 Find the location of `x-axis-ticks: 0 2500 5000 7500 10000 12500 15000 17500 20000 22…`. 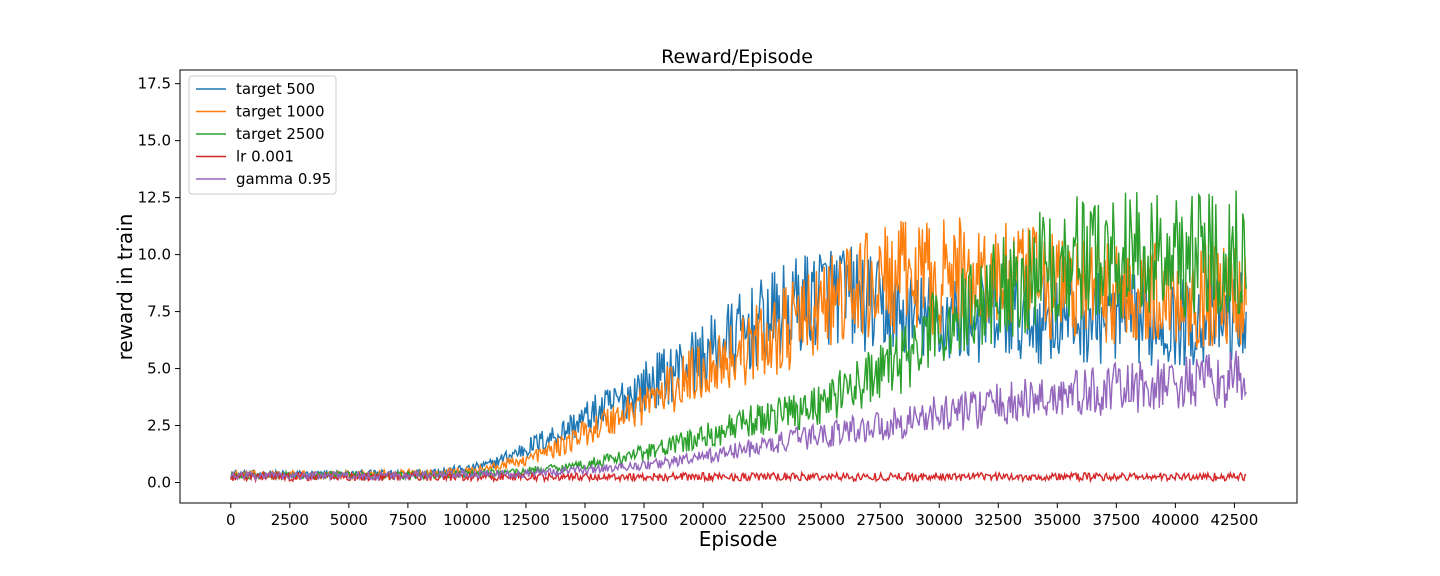

x-axis-ticks: 0 2500 5000 7500 10000 12500 15000 17500 20000 22… is located at coordinates (742, 516).